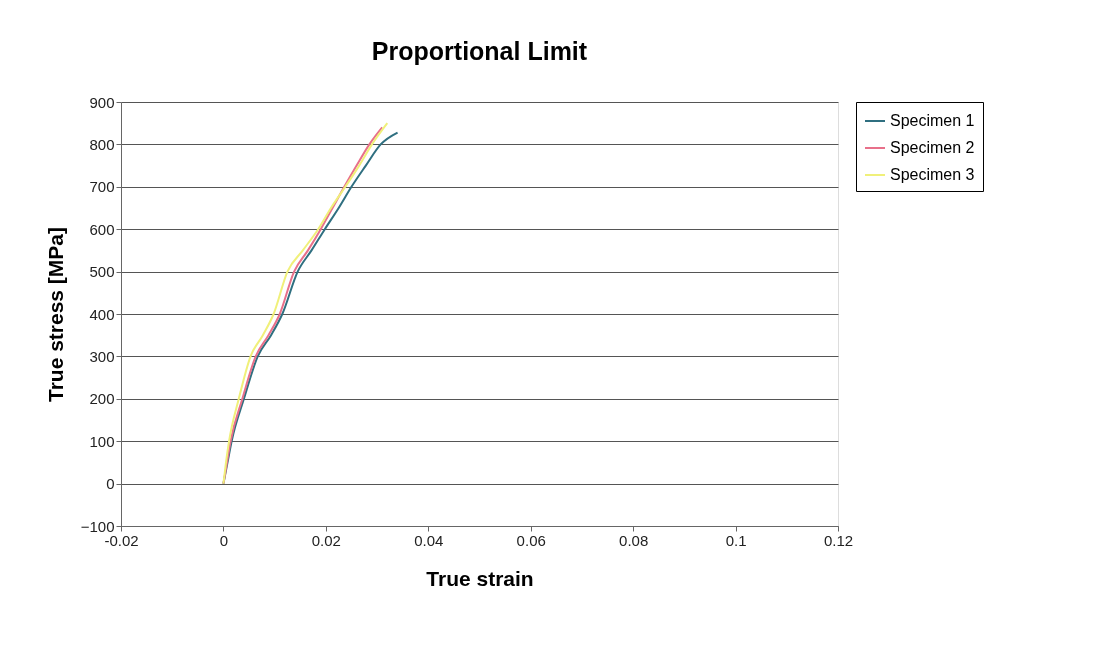 The height and width of the screenshot is (659, 1110). What do you see at coordinates (479, 51) in the screenshot?
I see `chart-title: Proportional Limit` at bounding box center [479, 51].